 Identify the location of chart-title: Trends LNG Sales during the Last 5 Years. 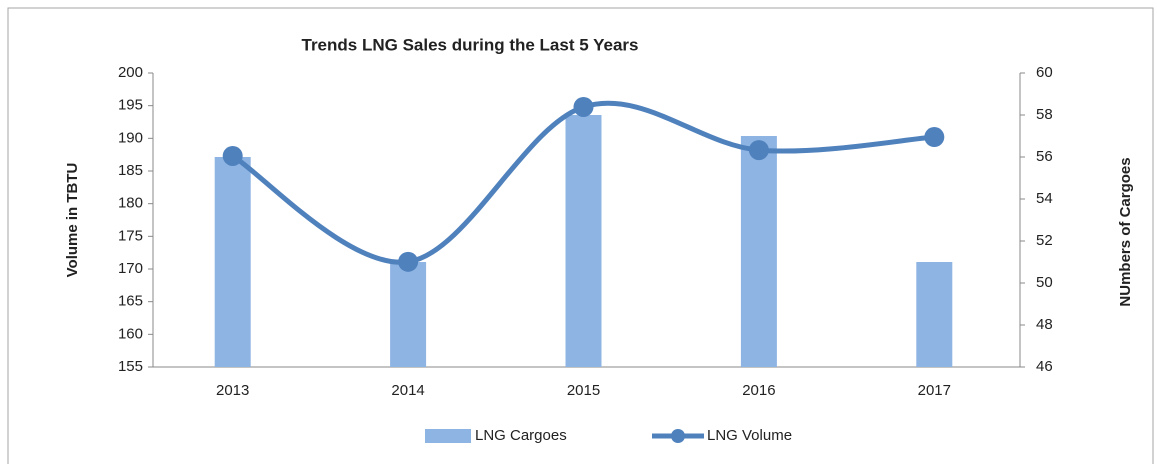
(470, 44).